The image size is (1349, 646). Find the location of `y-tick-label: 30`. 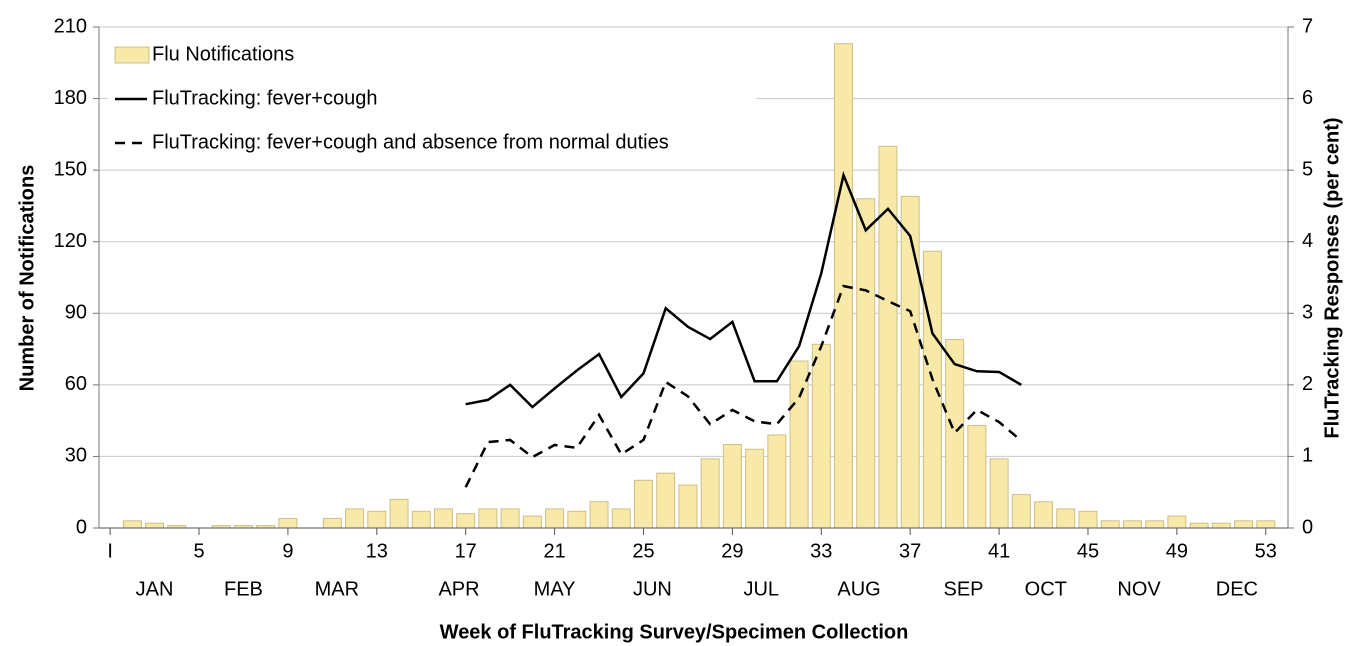

y-tick-label: 30 is located at coordinates (76, 456).